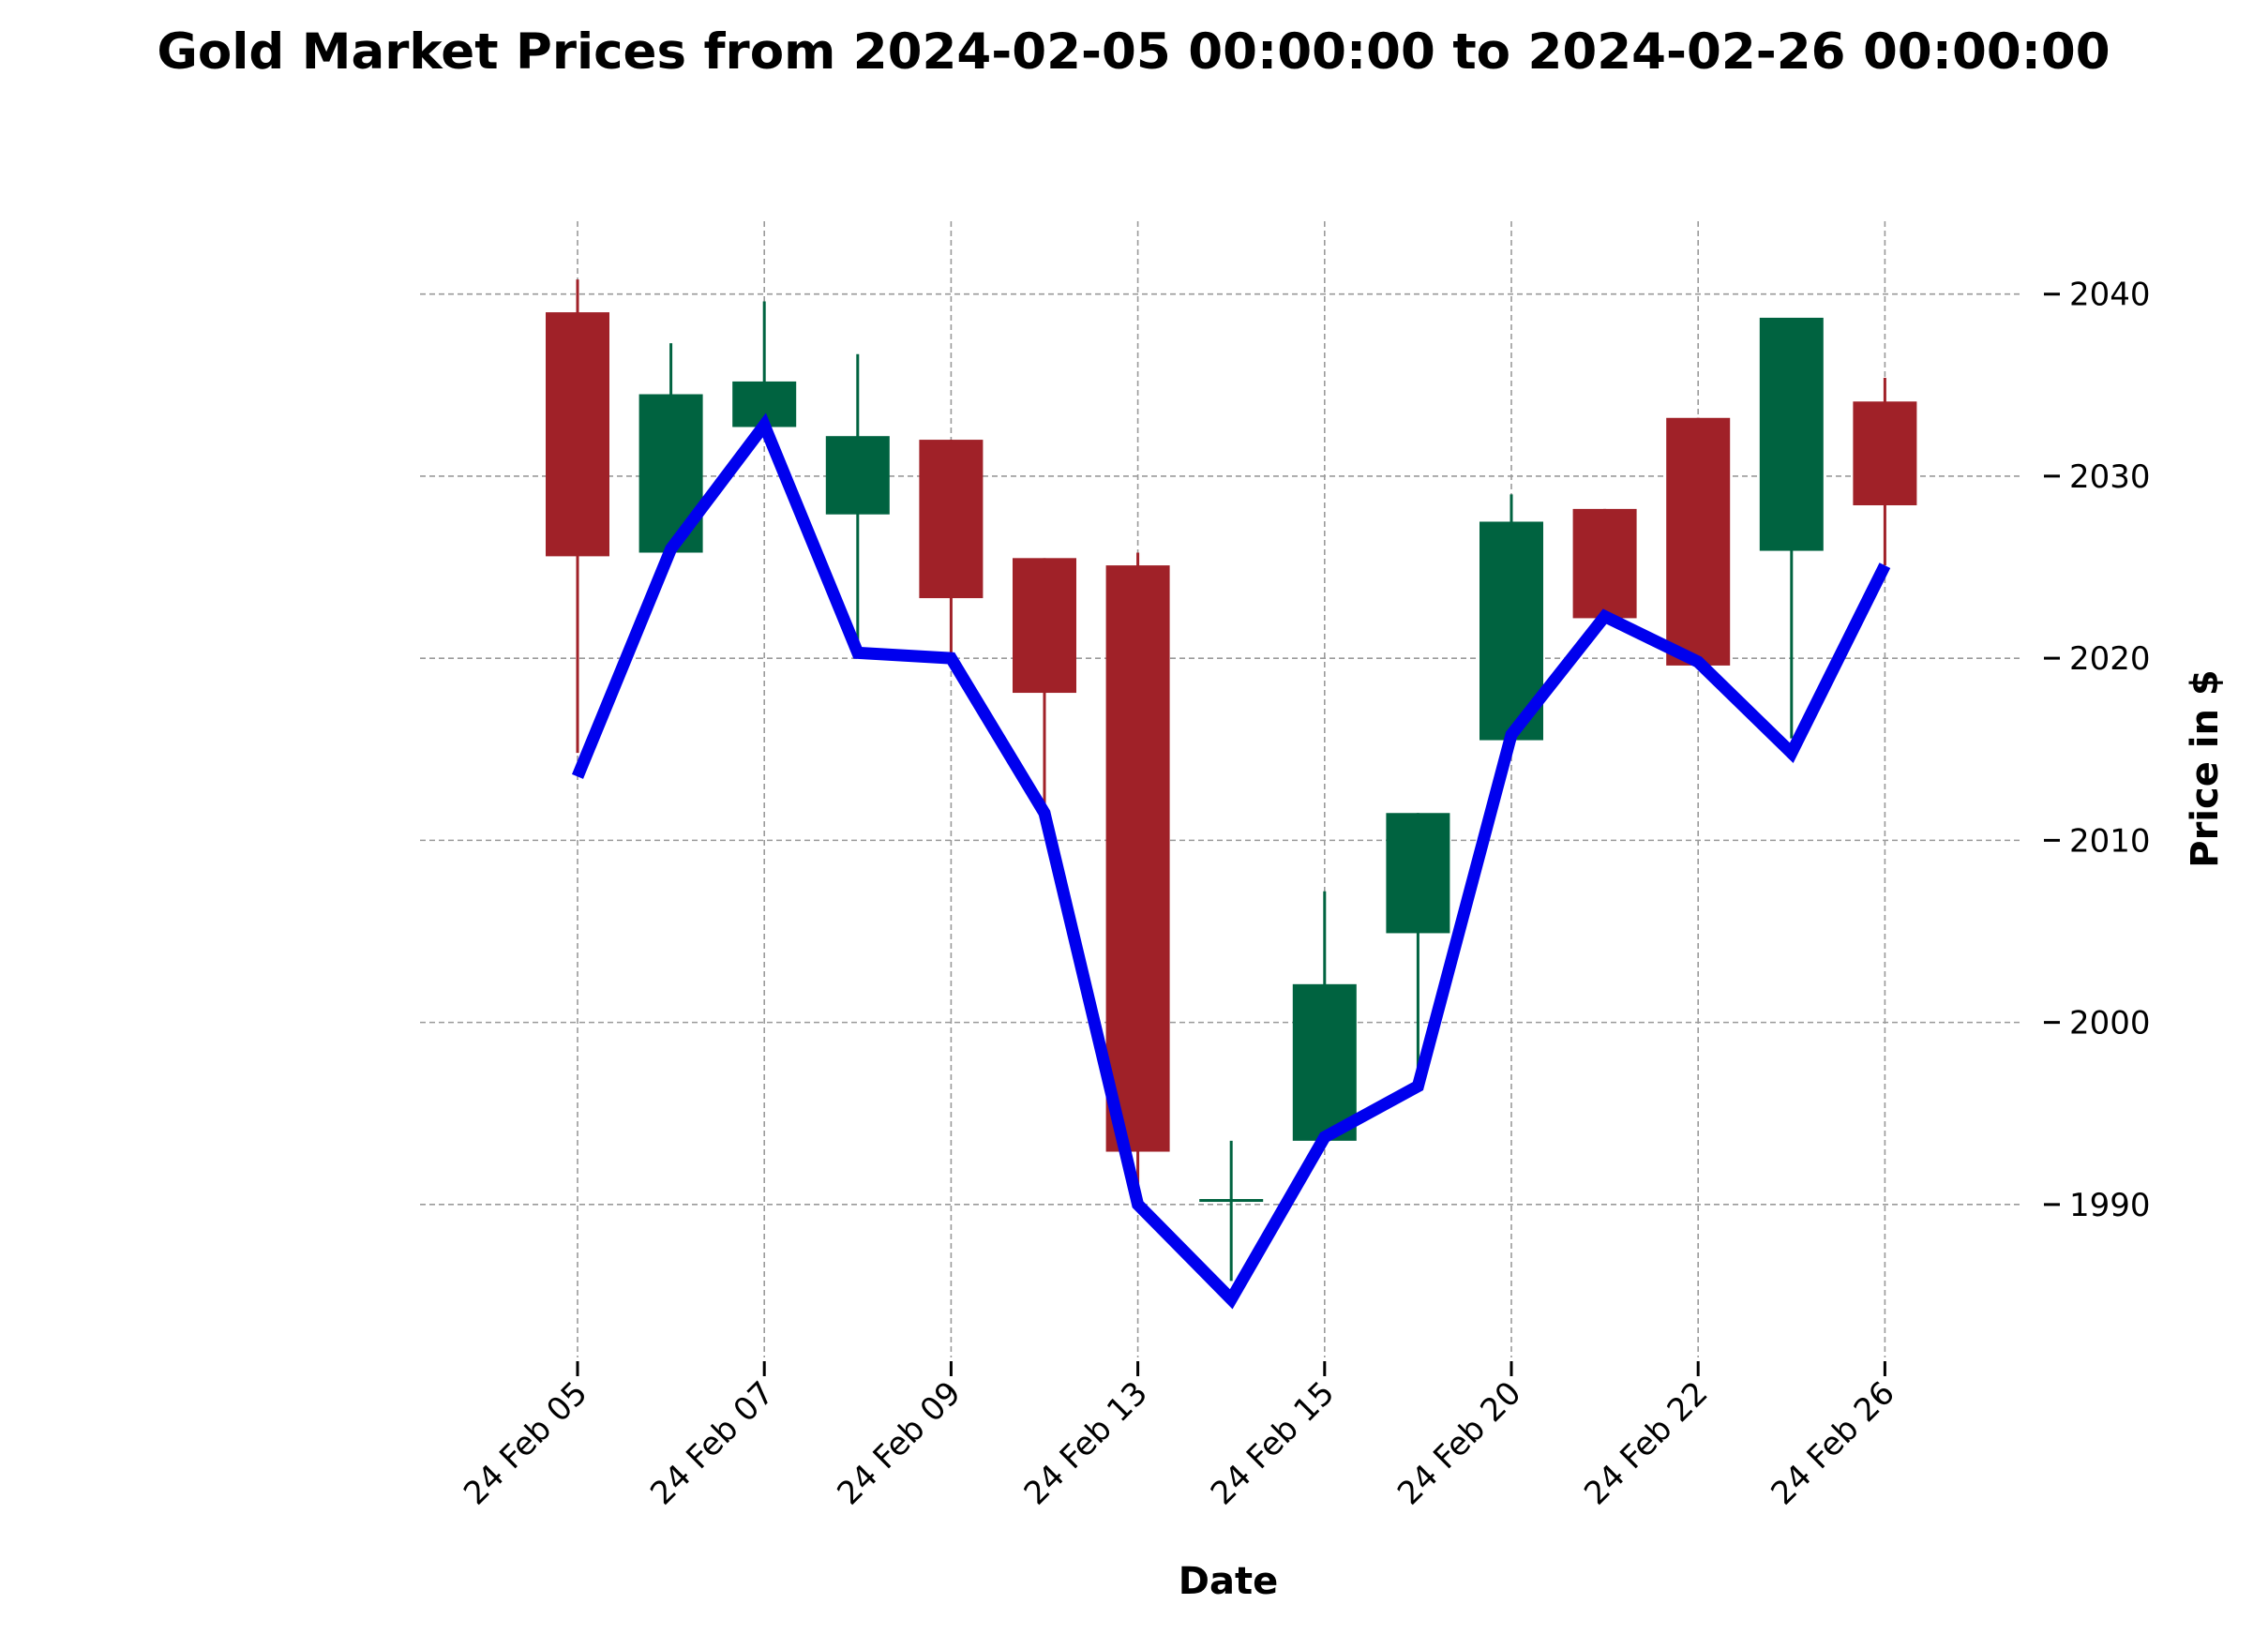 The image size is (2268, 1634). What do you see at coordinates (1646, 1443) in the screenshot?
I see `x-tick-label: 24 Feb 22` at bounding box center [1646, 1443].